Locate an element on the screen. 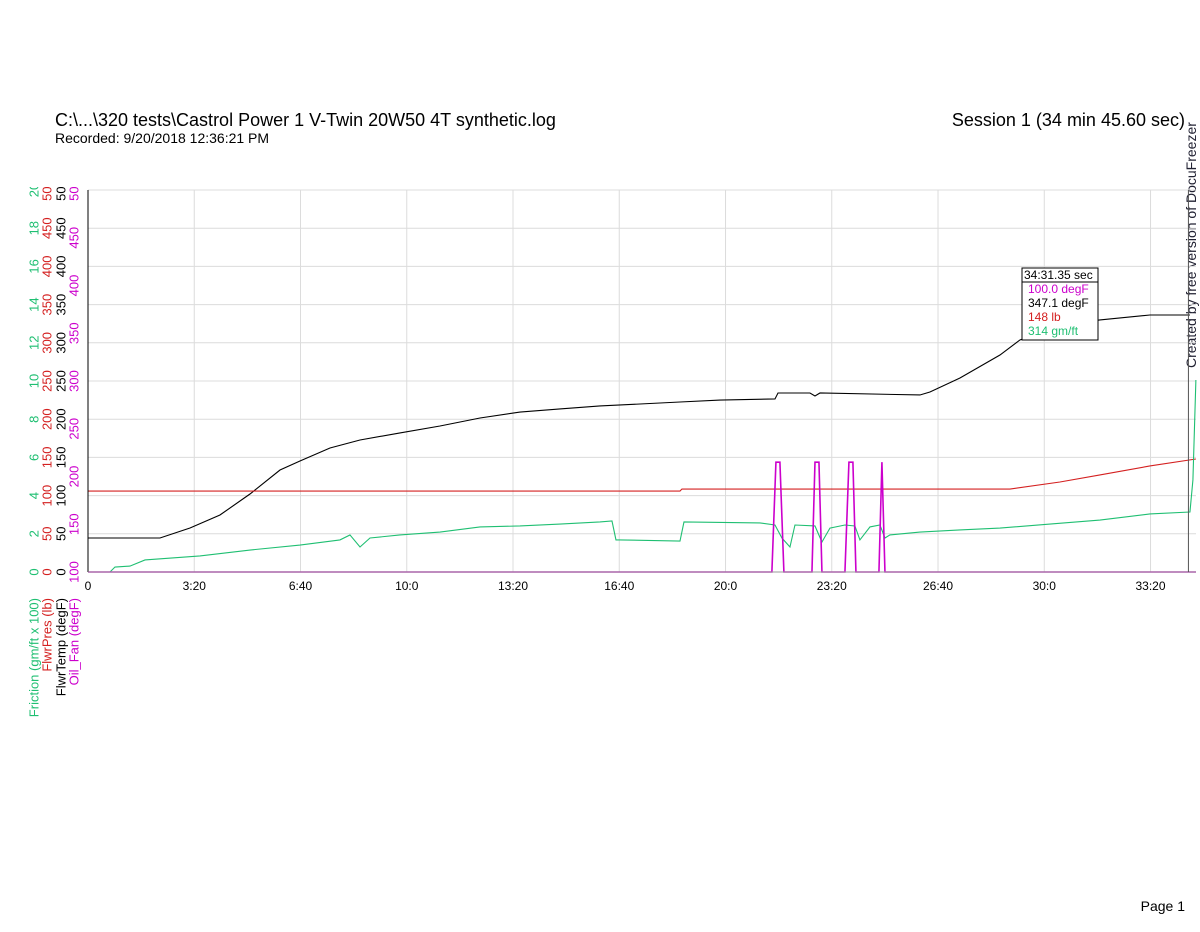 This screenshot has height=932, width=1200. session: Session 1 (34 min 45.60 sec) is located at coordinates (1068, 120).